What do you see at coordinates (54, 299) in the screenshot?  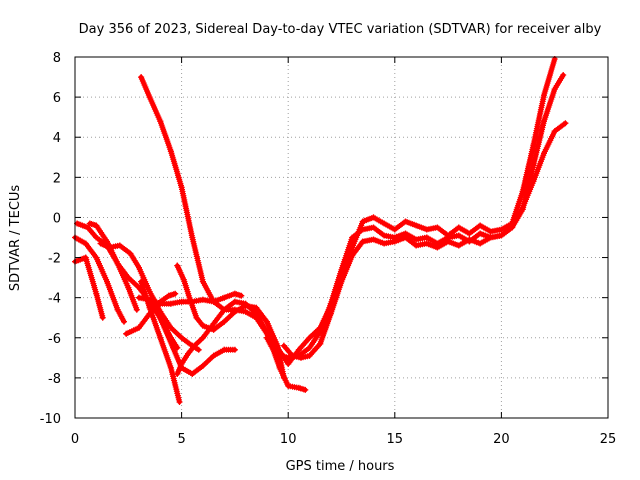 I see `y-tick-label: -4` at bounding box center [54, 299].